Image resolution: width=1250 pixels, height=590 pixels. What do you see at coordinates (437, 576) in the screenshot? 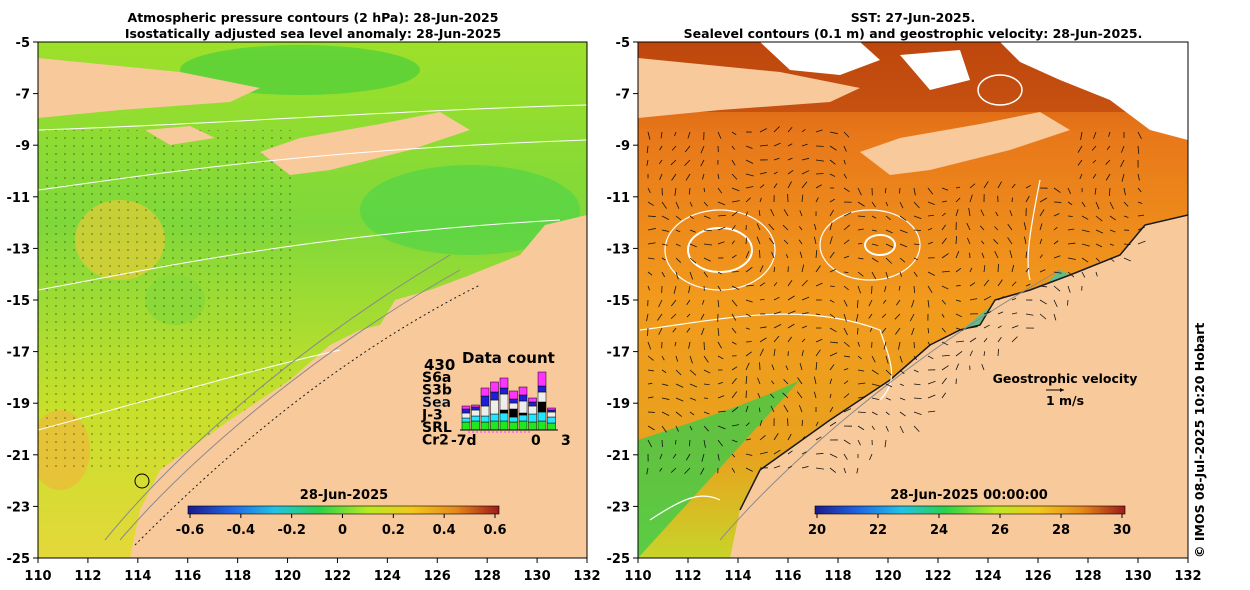
I see `left-lon-tick-label: 126` at bounding box center [437, 576].